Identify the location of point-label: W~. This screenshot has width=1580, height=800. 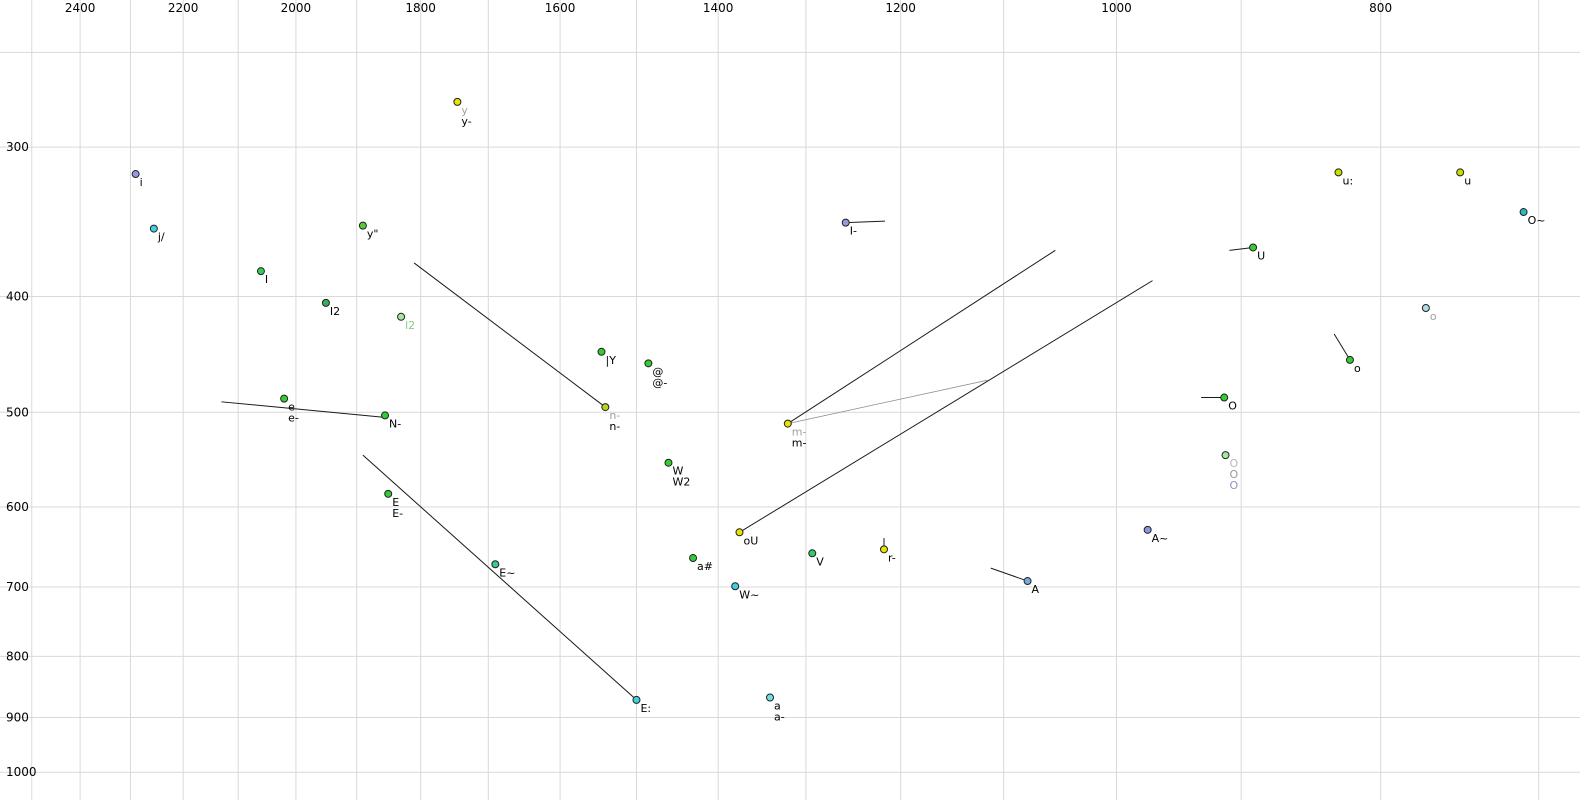
(749, 594).